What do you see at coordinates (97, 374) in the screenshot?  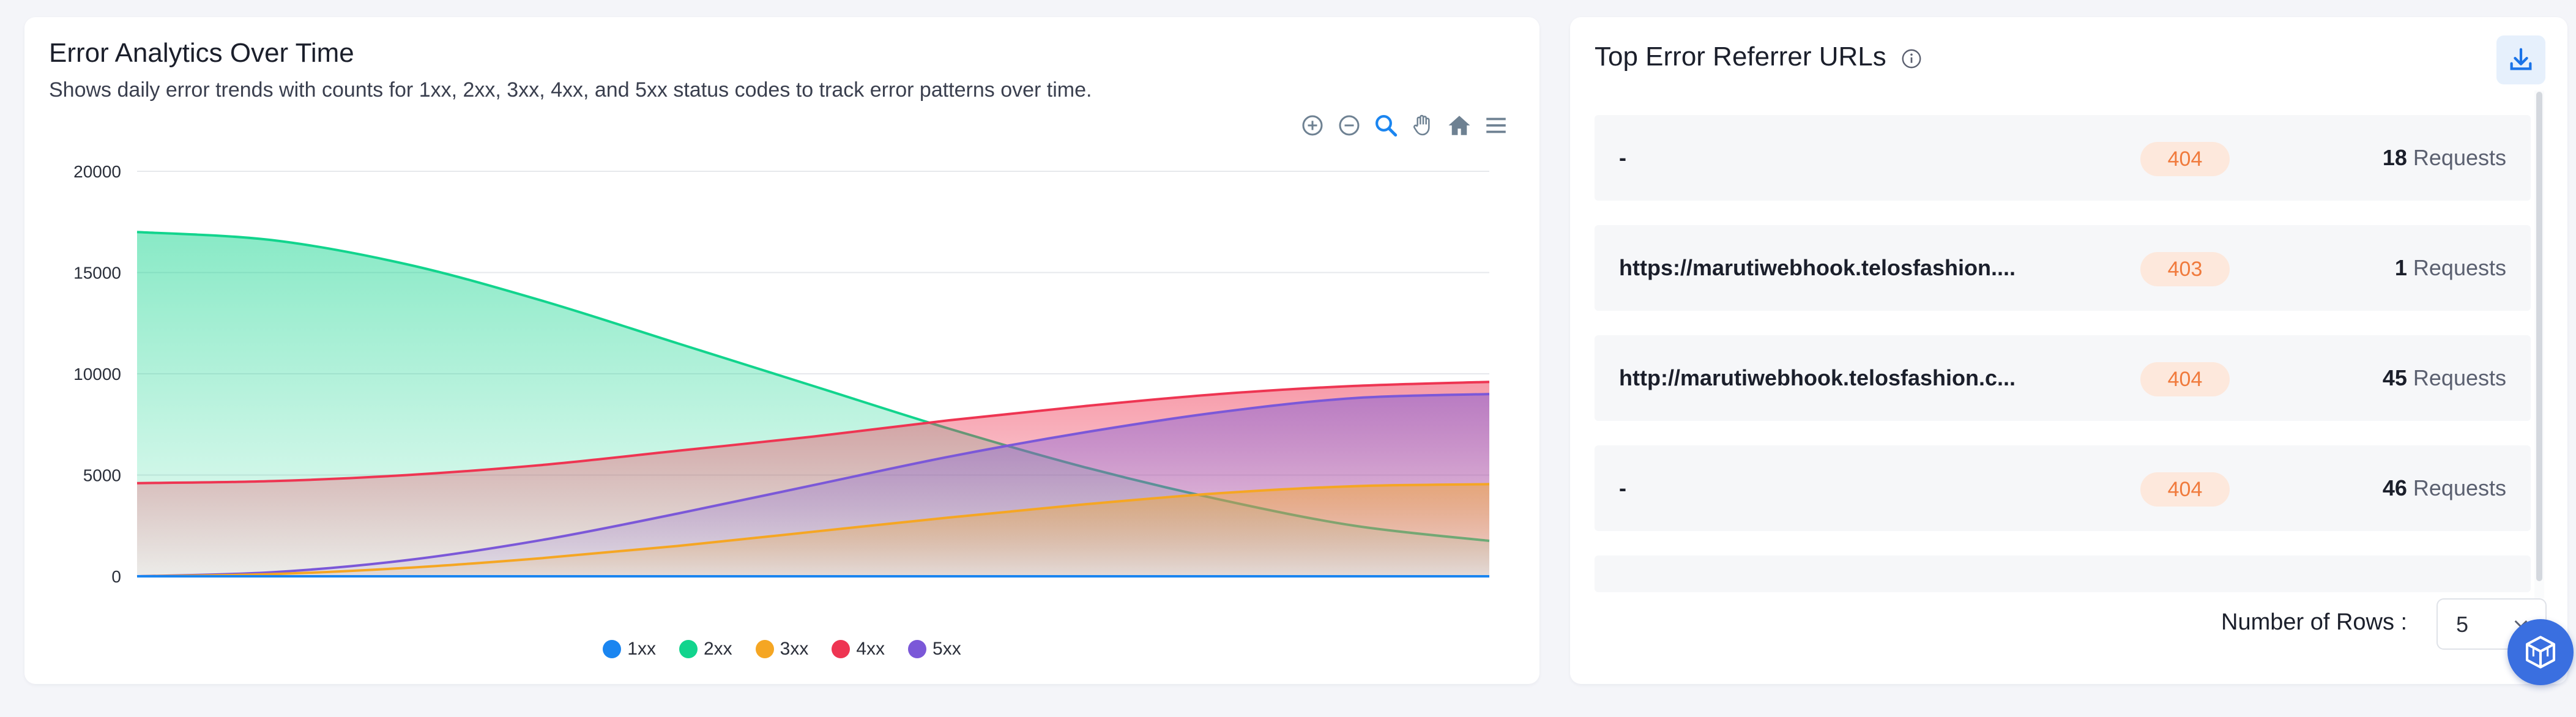 I see `y-tick-label: 10000` at bounding box center [97, 374].